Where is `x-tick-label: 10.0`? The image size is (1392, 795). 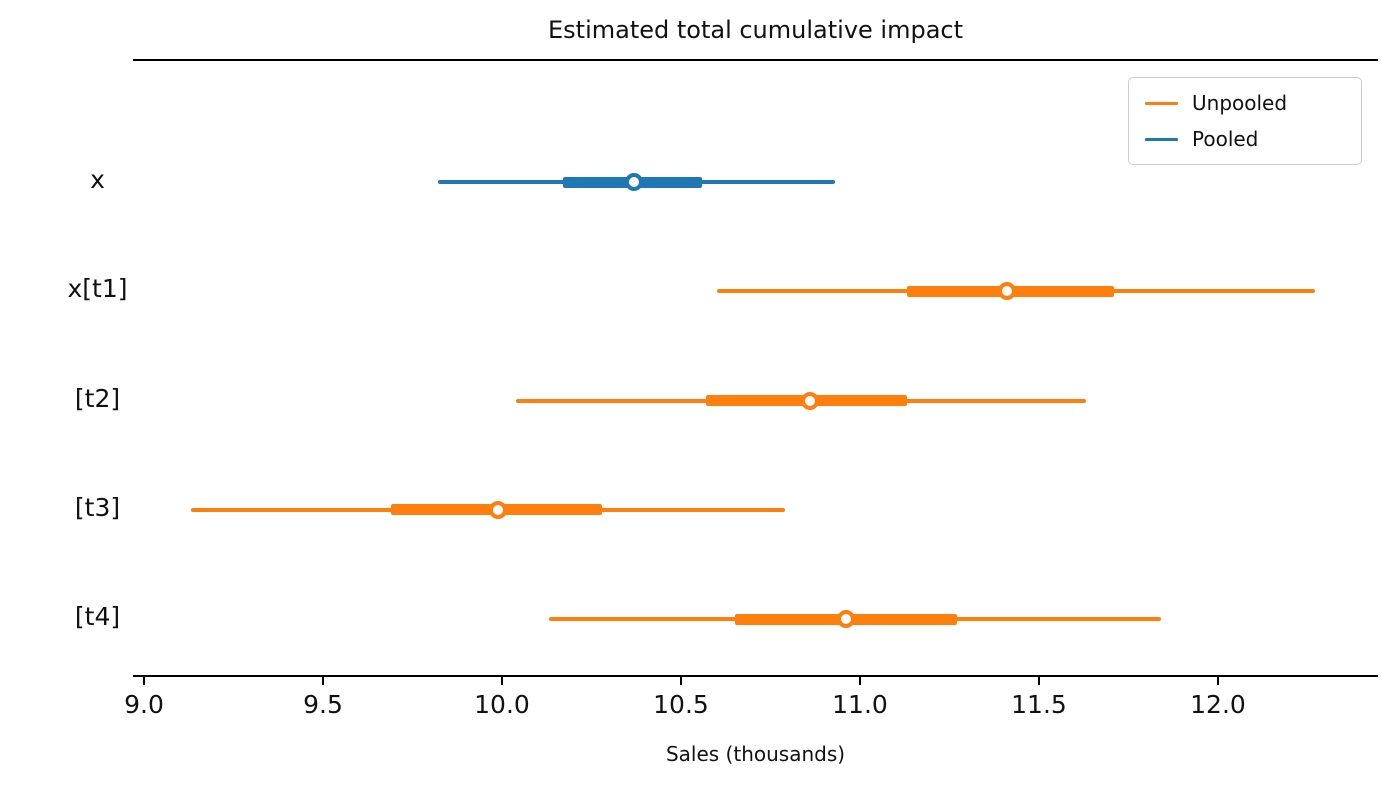 x-tick-label: 10.0 is located at coordinates (502, 704).